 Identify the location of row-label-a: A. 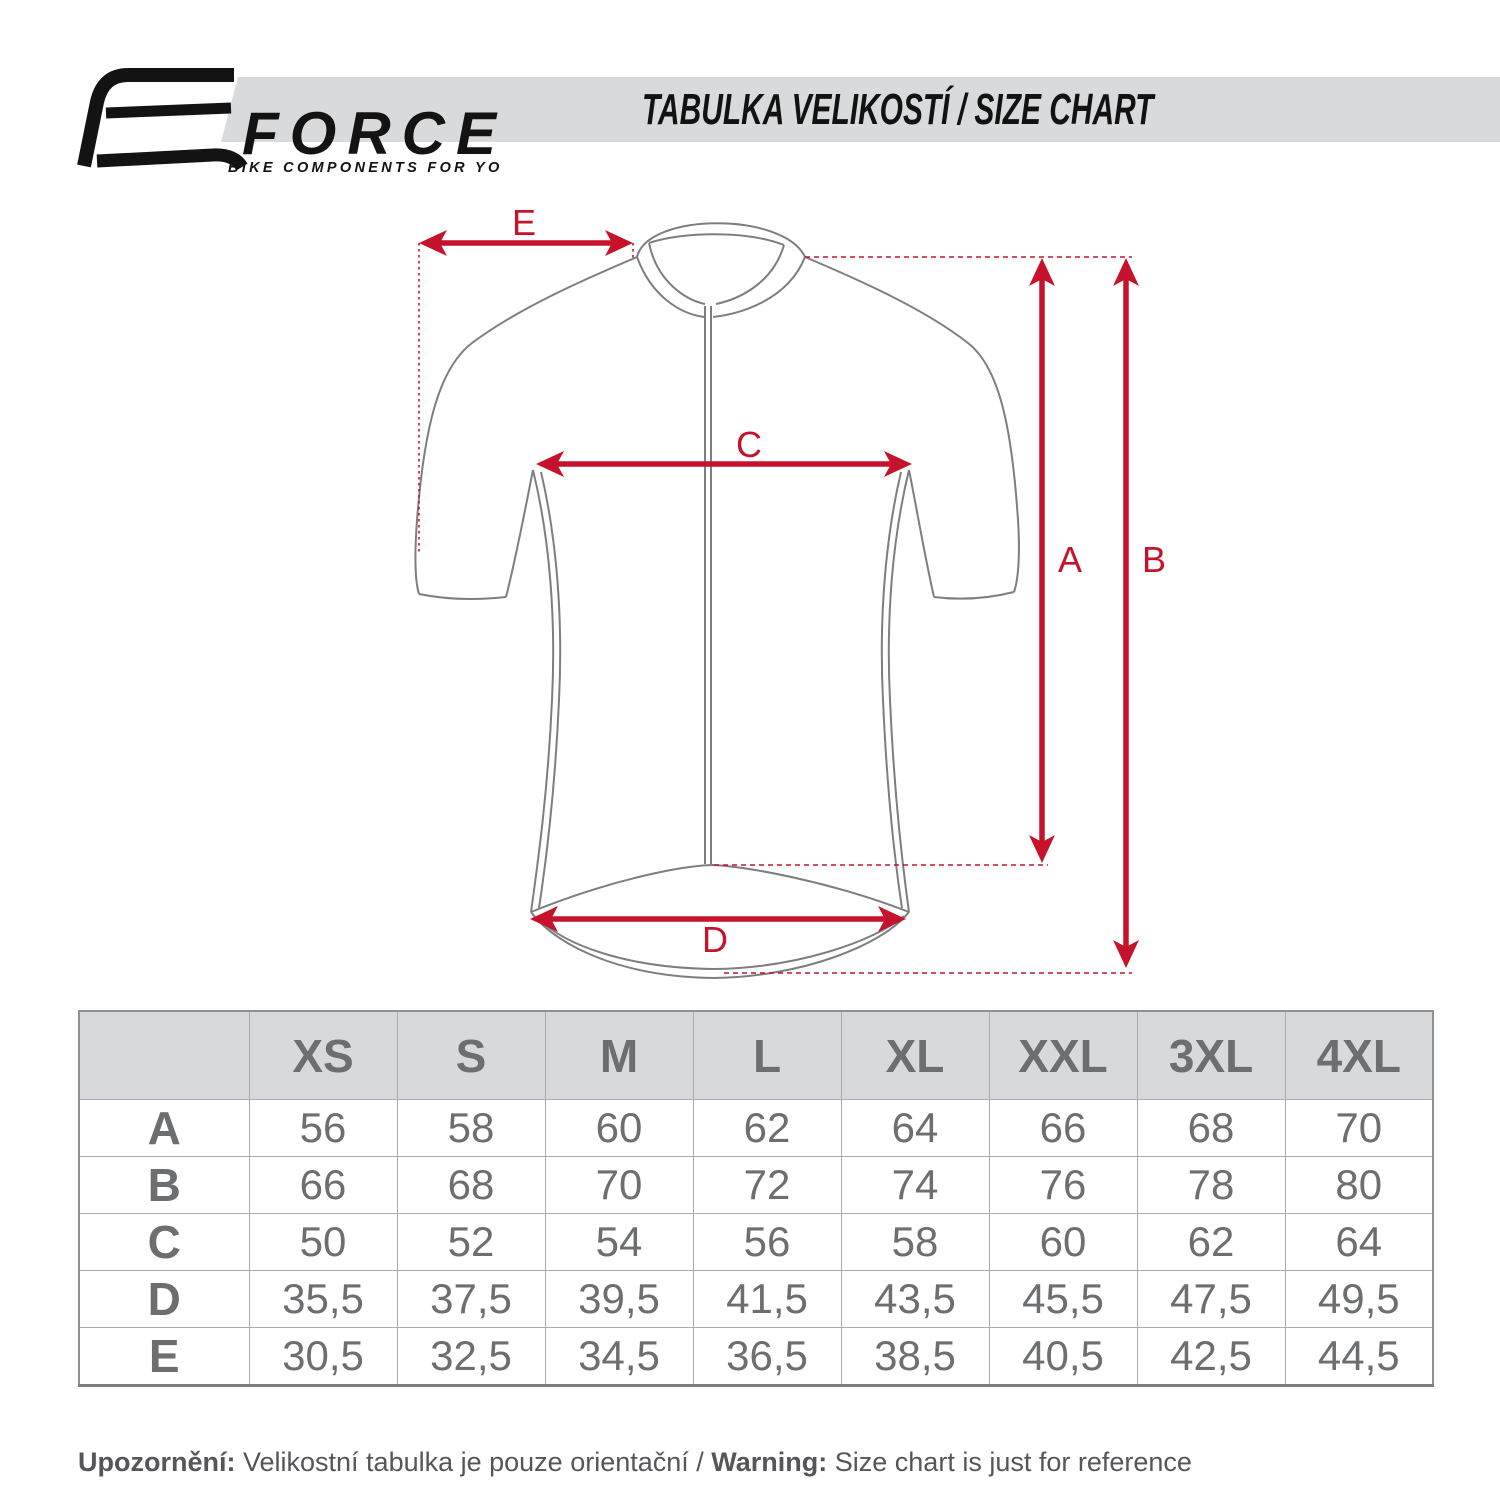
(164, 1128).